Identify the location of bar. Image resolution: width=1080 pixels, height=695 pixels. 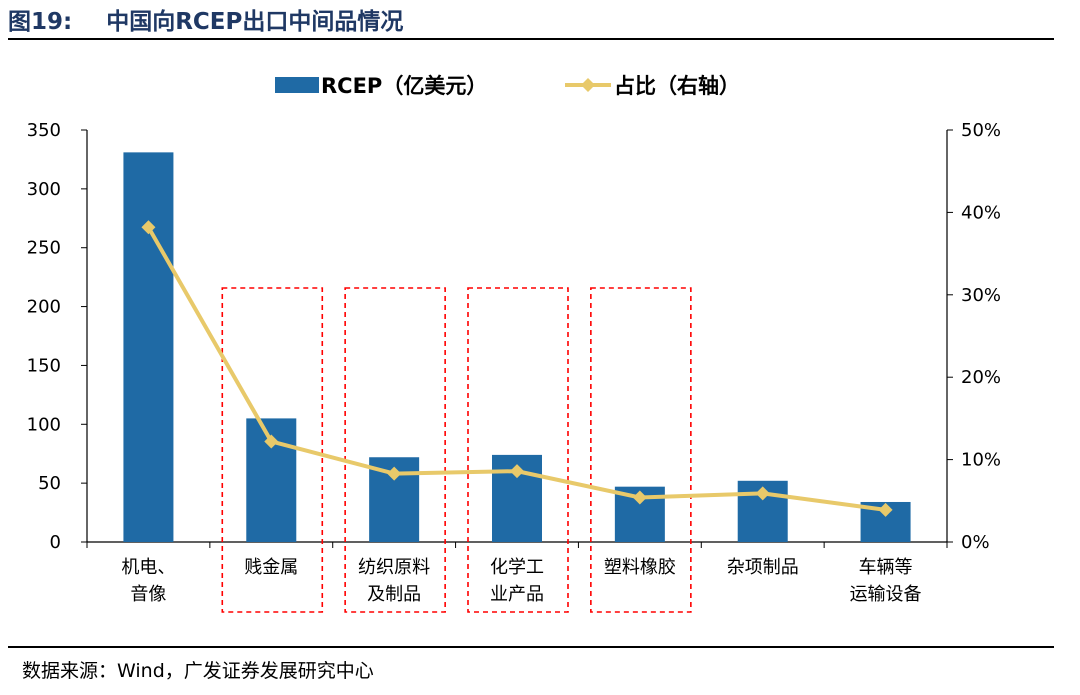
(148, 347).